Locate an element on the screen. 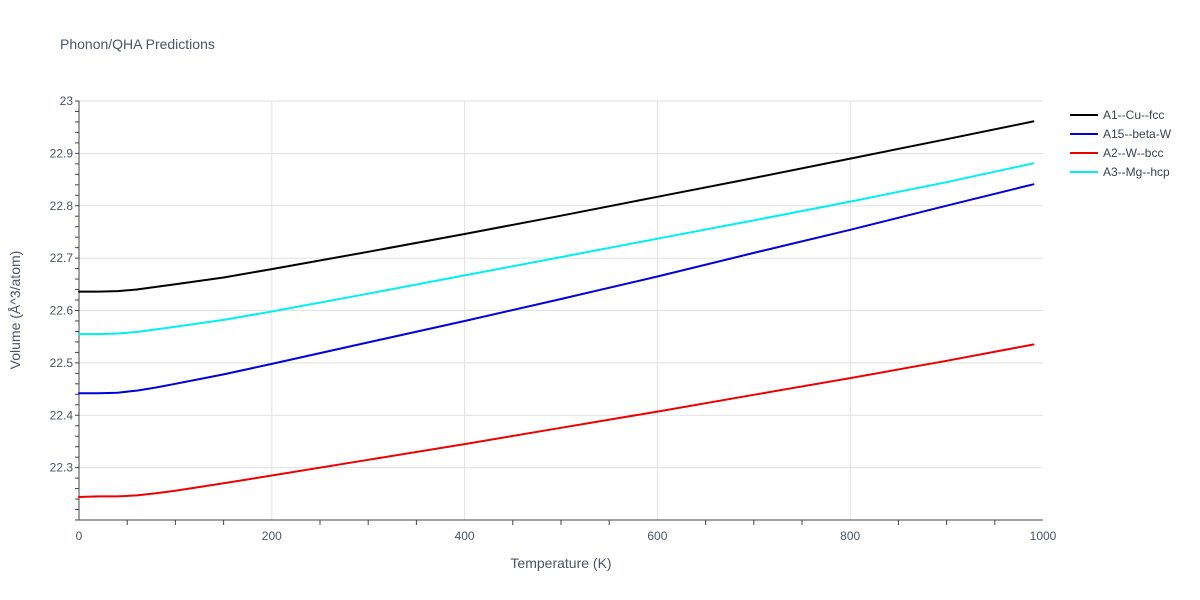 This screenshot has height=600, width=1200. legend-item: A2--W--bcc is located at coordinates (1116, 153).